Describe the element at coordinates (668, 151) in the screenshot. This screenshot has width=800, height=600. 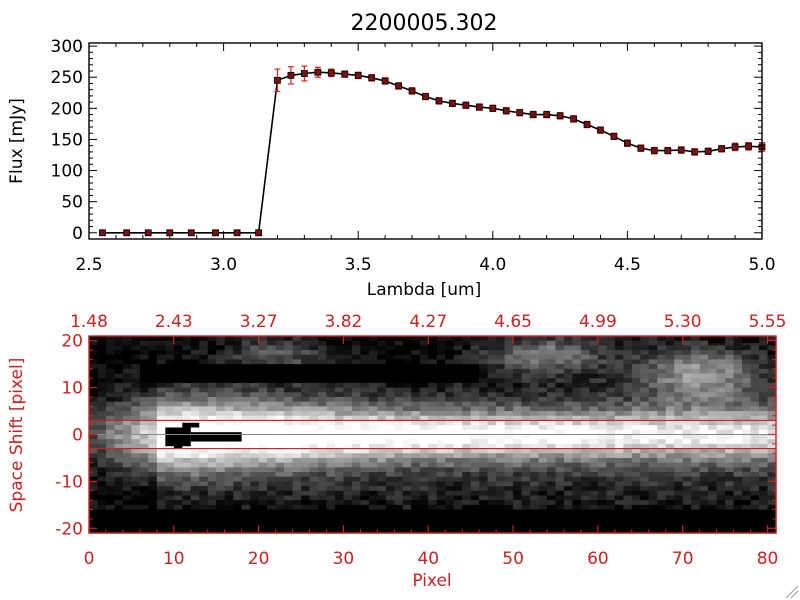
I see `data-point` at that location.